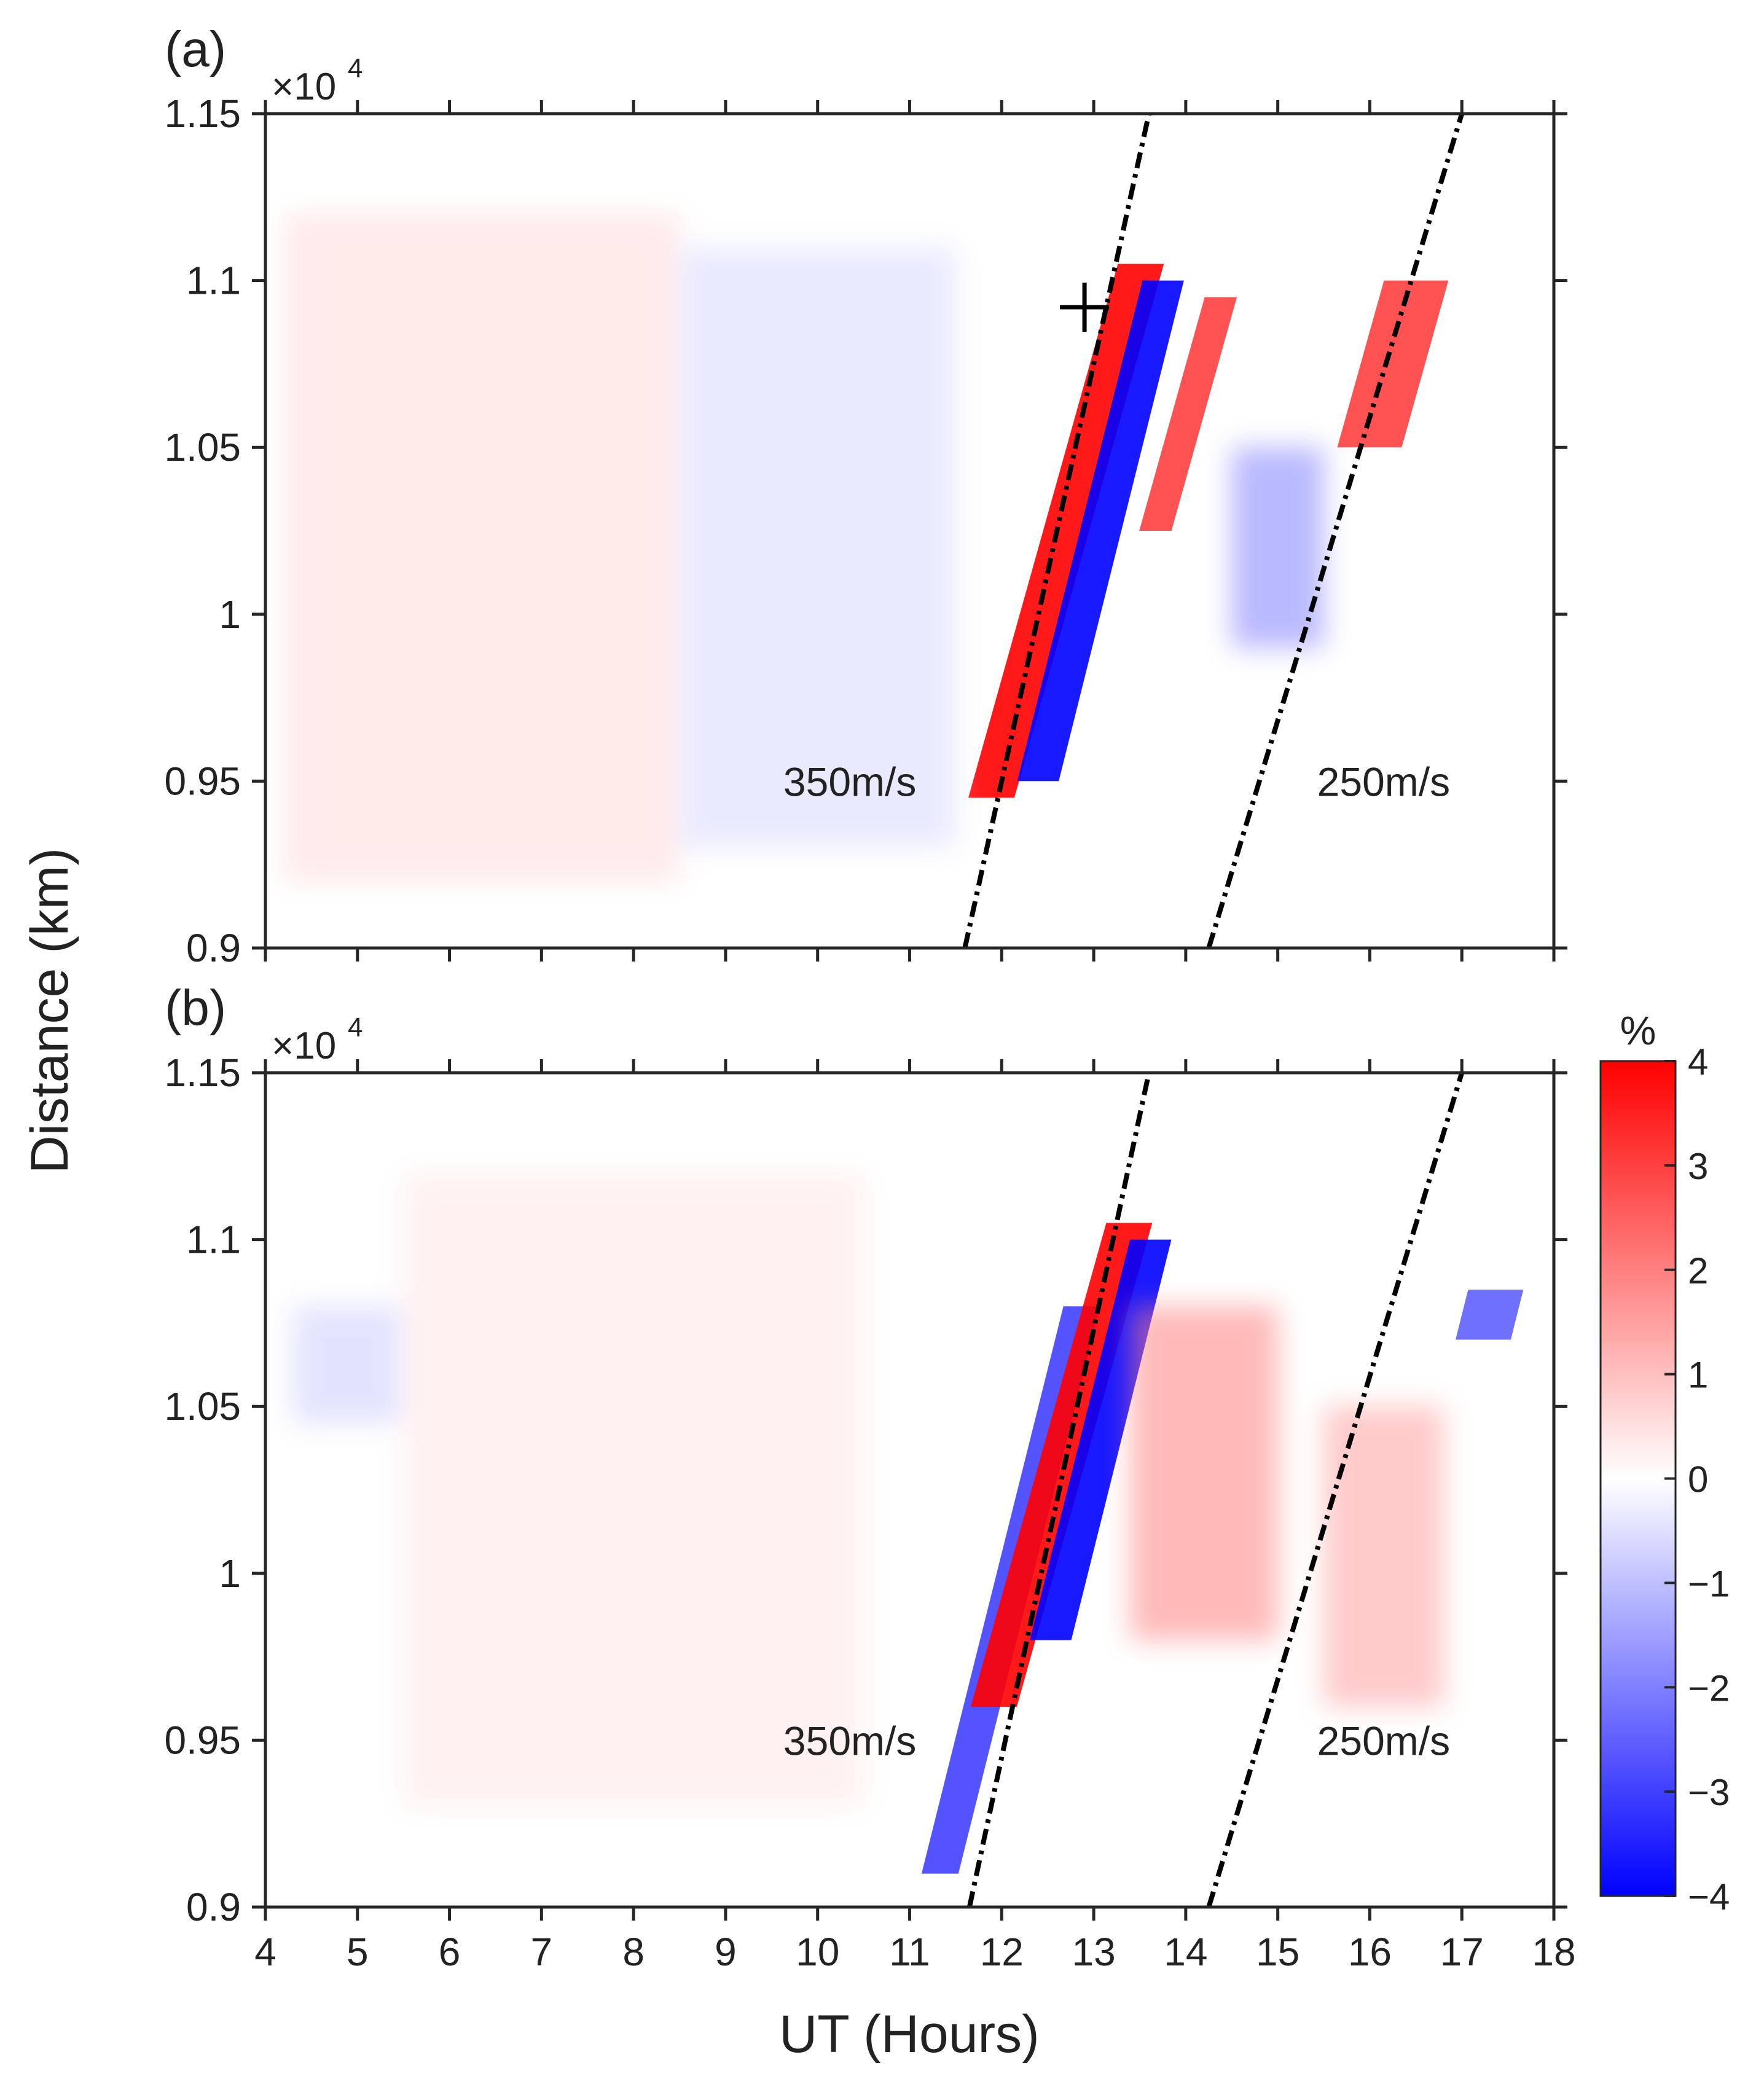  What do you see at coordinates (1185, 1952) in the screenshot?
I see `x-tick-label: 14` at bounding box center [1185, 1952].